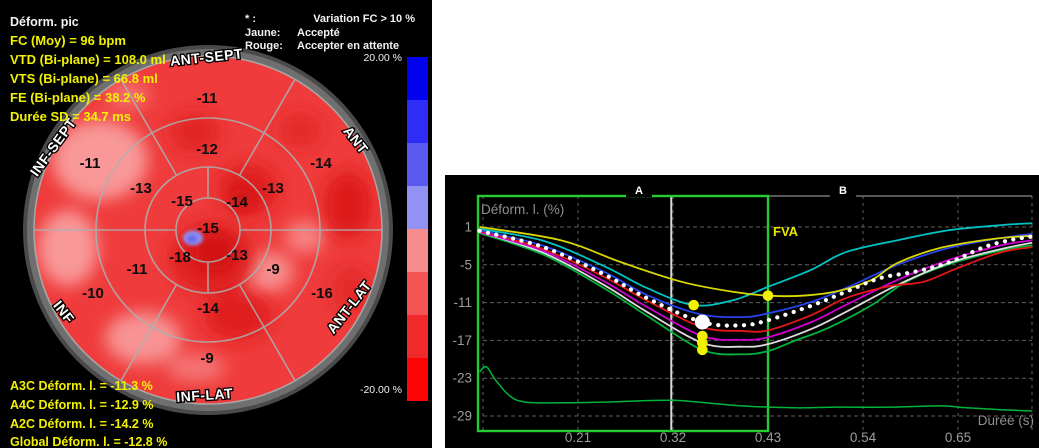 The width and height of the screenshot is (1039, 448). I want to click on segment-value: -12, so click(207, 149).